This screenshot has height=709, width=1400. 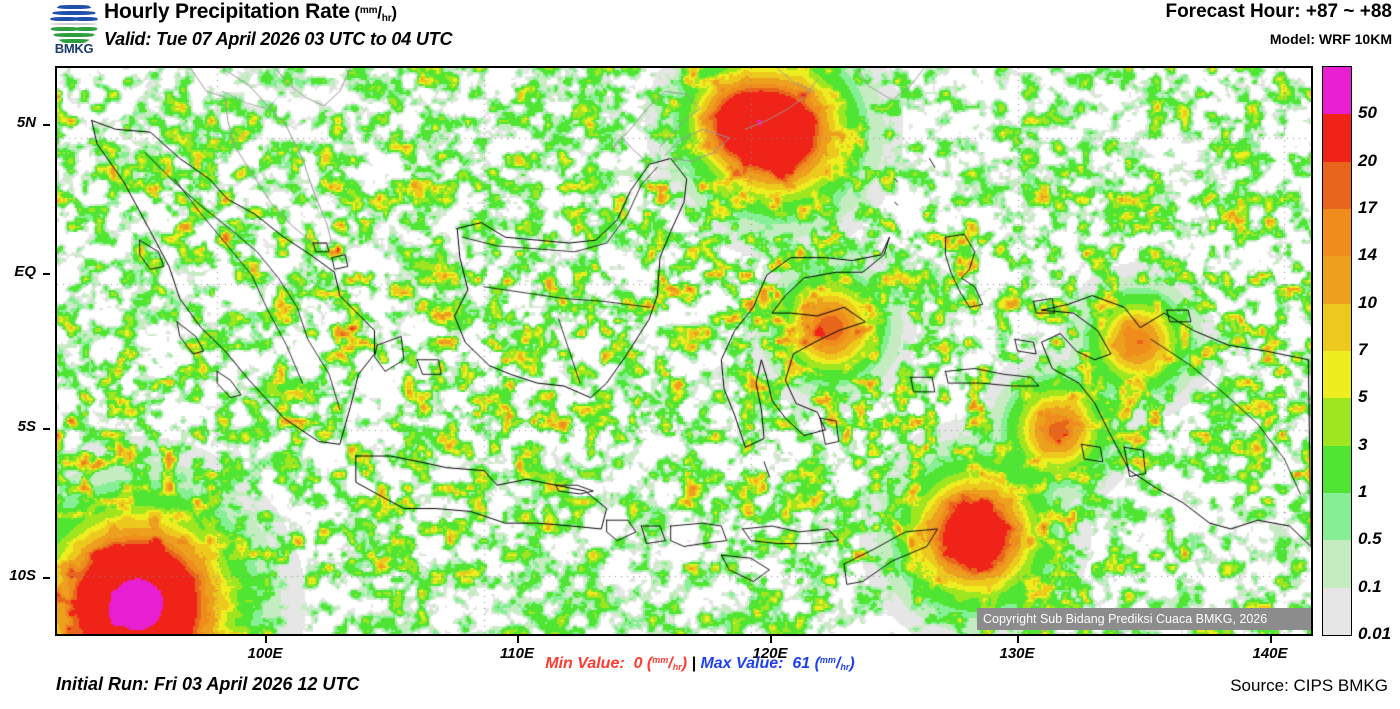 I want to click on lon-tick-label: 120E, so click(x=770, y=653).